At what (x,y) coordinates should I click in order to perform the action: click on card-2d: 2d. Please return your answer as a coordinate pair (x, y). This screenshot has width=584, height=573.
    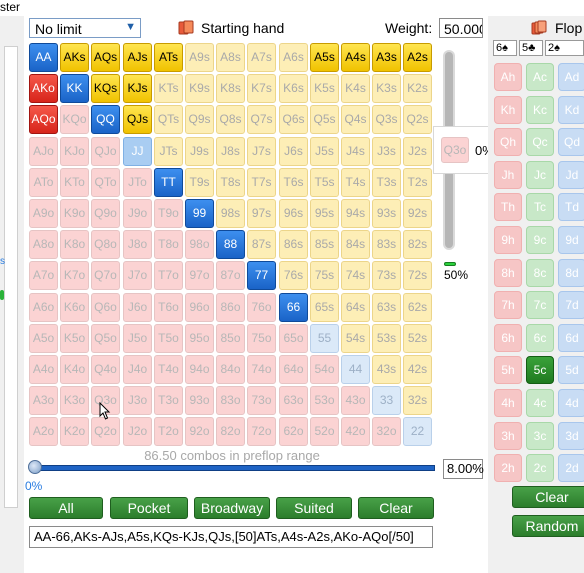
    Looking at the image, I should click on (571, 468).